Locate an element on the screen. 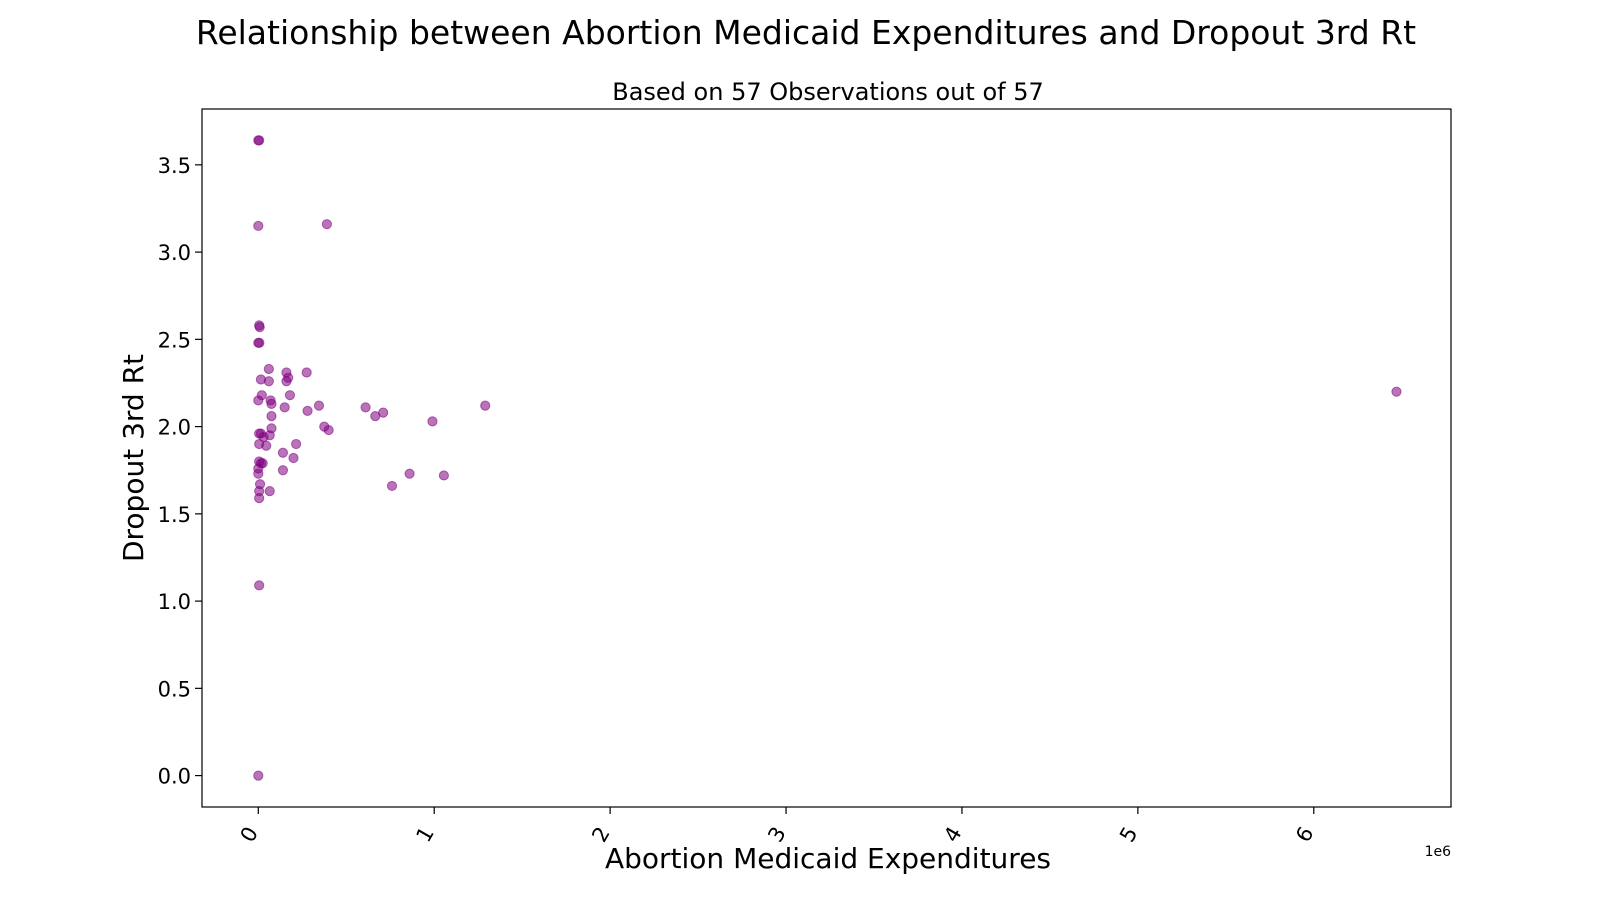 The width and height of the screenshot is (1600, 900). y-axis-label: Dropout 3rd Rt is located at coordinates (133, 458).